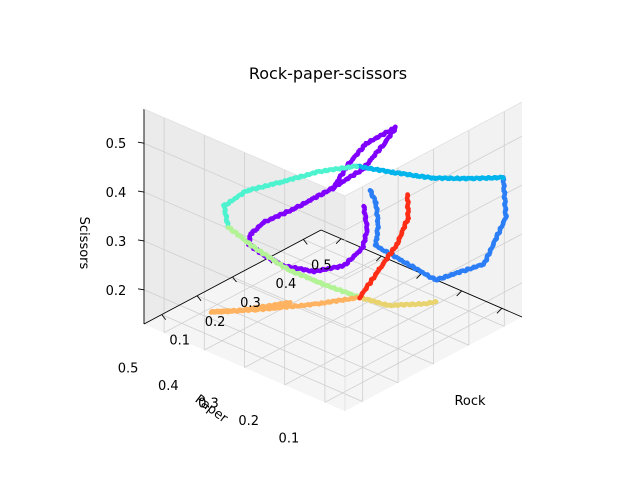  I want to click on rock-tick-label: 0.3, so click(250, 303).